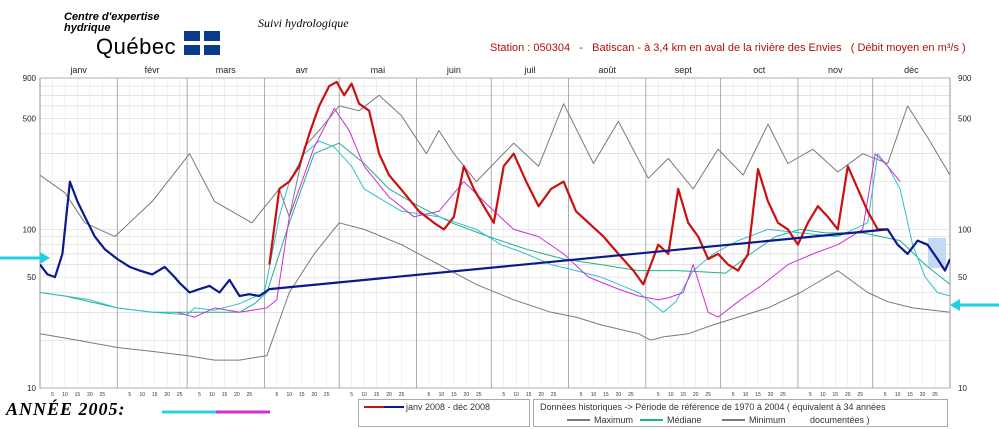  Describe the element at coordinates (303, 23) in the screenshot. I see `page-title: Suivi hydrologique` at that location.